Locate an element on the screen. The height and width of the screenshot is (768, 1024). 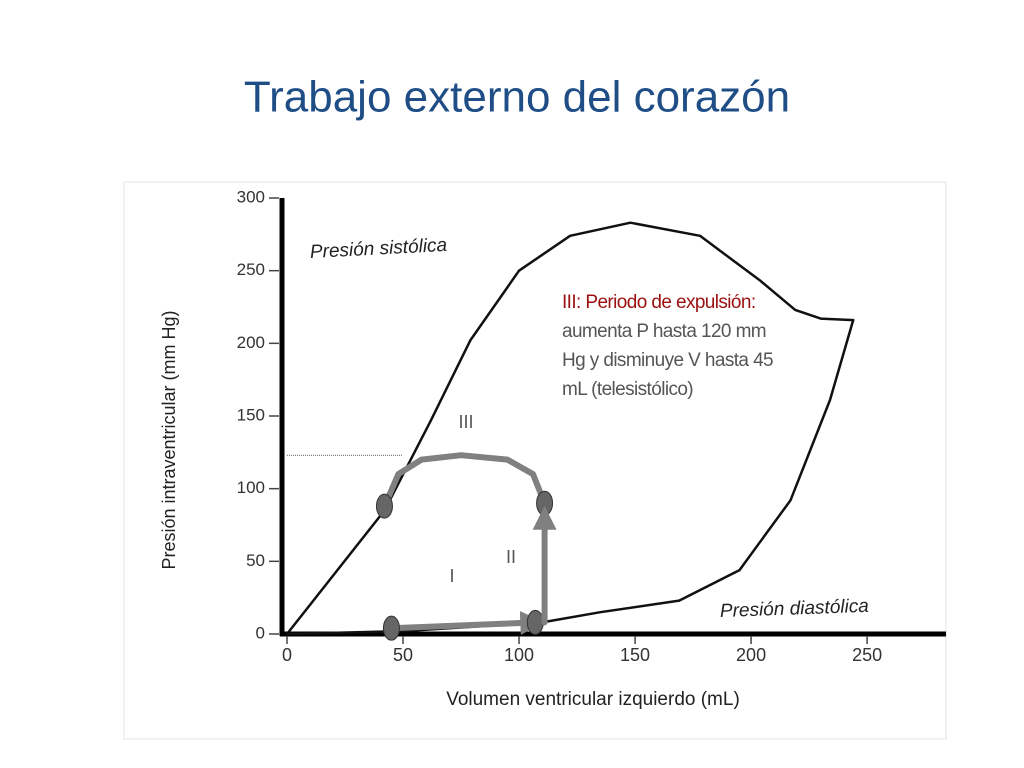
x-tick-label: 200 is located at coordinates (751, 655).